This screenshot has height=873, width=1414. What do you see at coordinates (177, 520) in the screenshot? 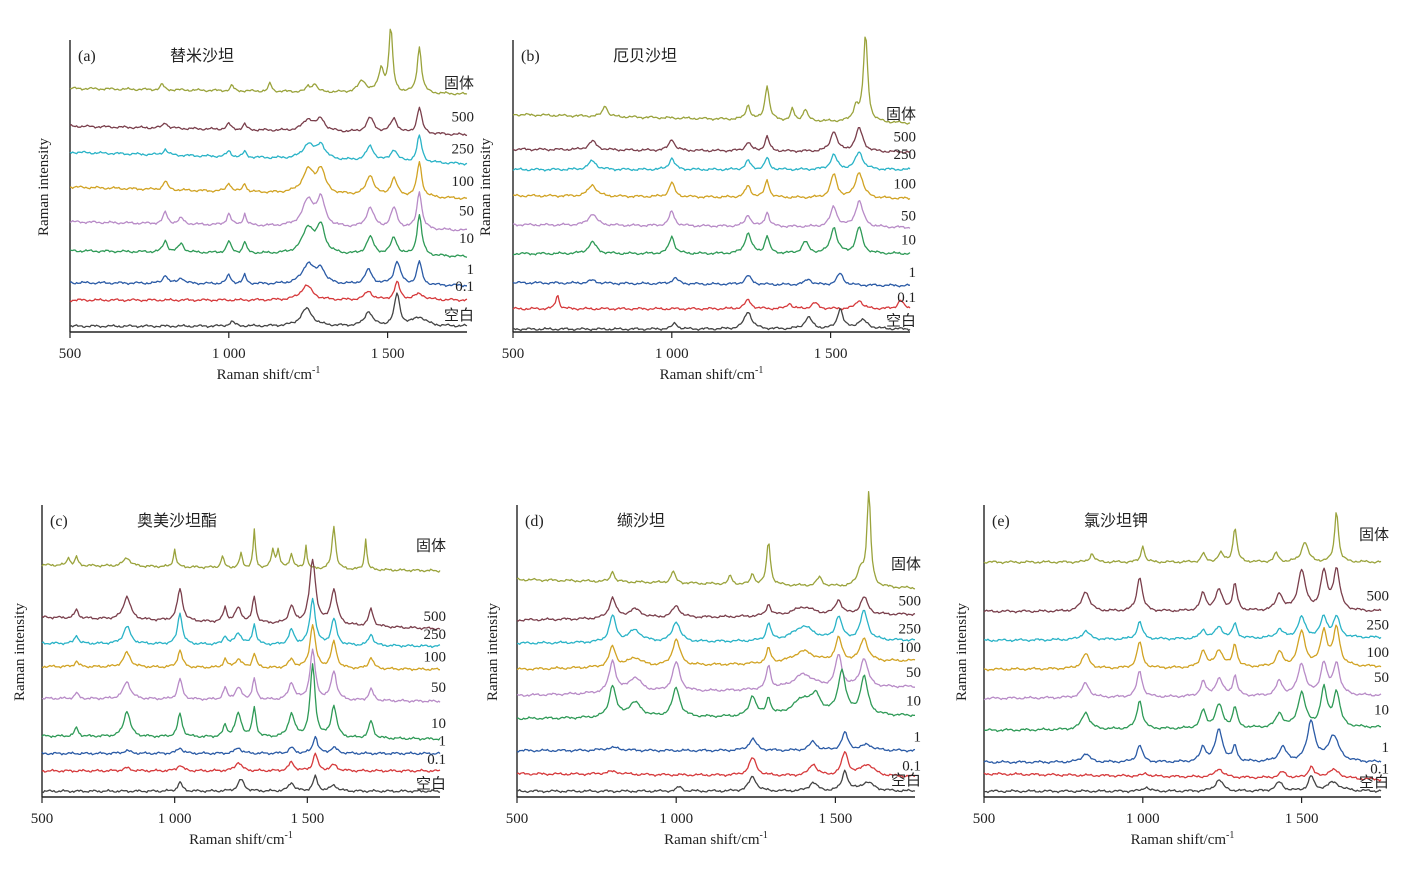
I see `panel-title: 奥美沙坦酯` at bounding box center [177, 520].